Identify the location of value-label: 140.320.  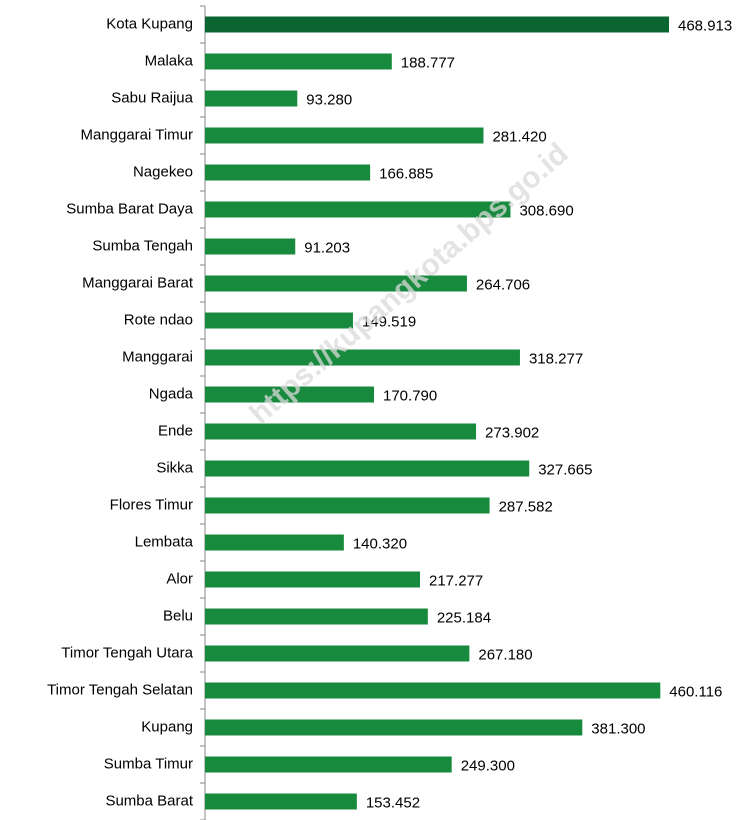
(380, 543).